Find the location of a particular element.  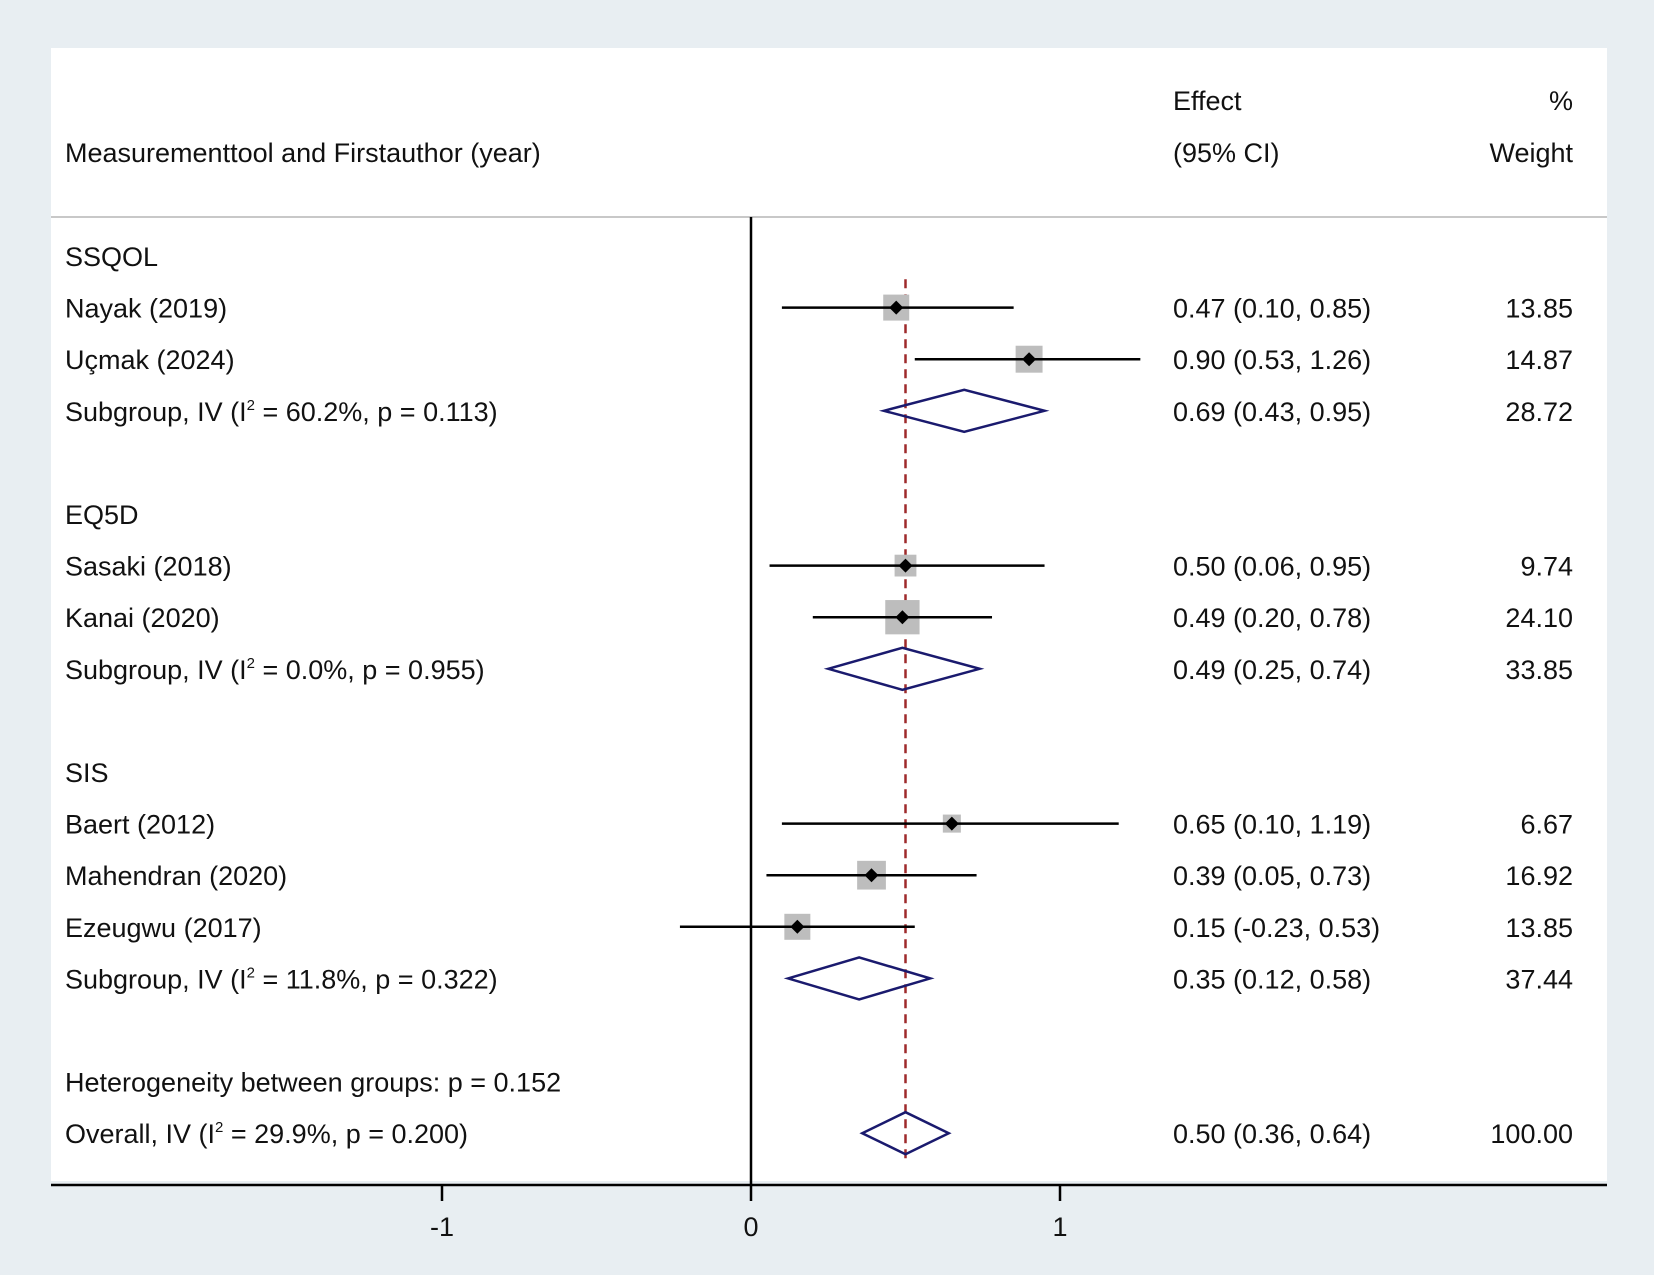

study-effect: 0.49 (0.20, 0.78) is located at coordinates (1272, 618).